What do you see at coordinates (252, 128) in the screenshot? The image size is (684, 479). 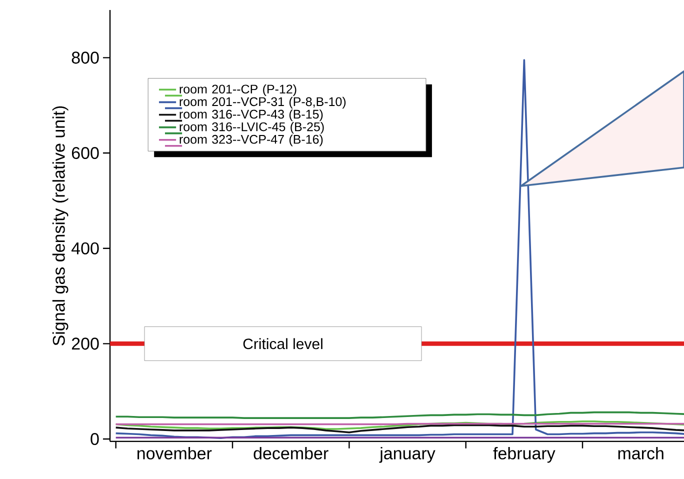 I see `legend-label: room 316--LVIC-45 (B-25)` at bounding box center [252, 128].